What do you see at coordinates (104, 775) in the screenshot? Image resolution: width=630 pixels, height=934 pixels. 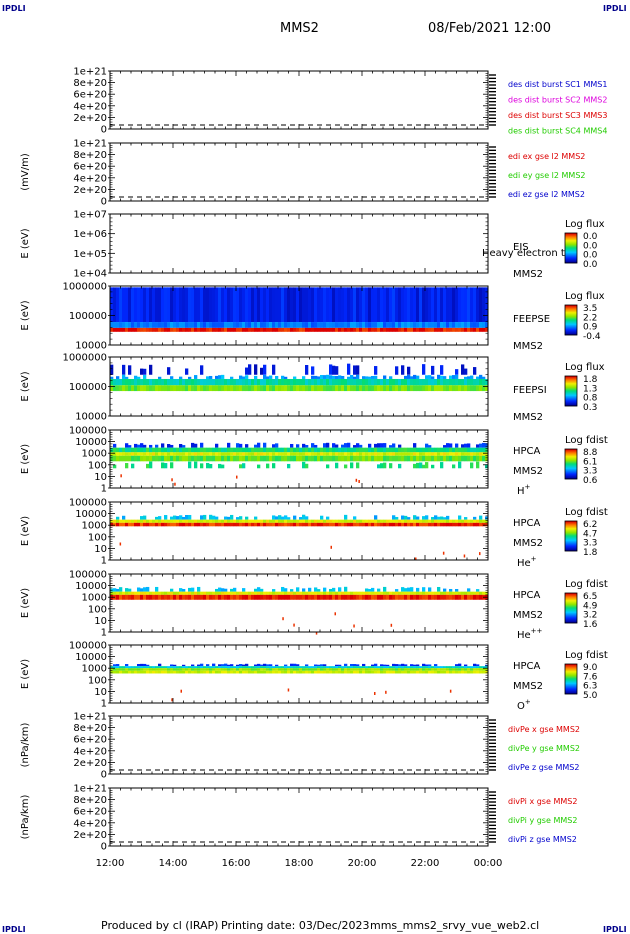 I see `y-tick-label: 0` at bounding box center [104, 775].